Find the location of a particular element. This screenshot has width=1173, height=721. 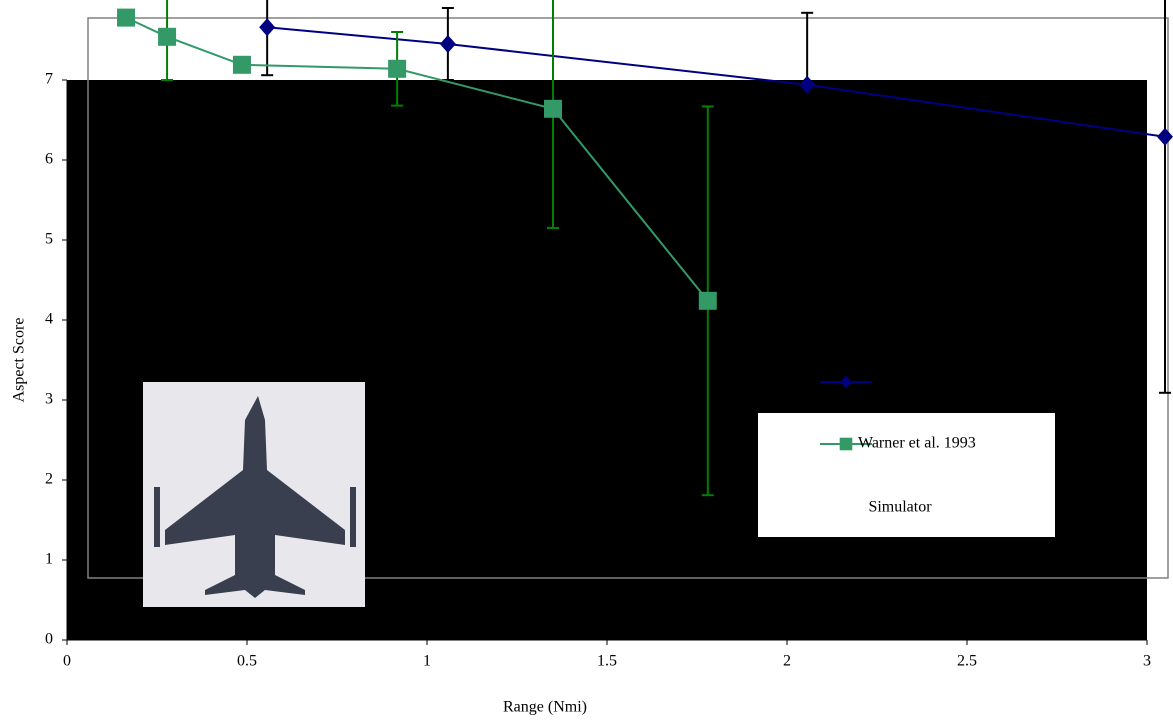

x-tick-label: 2 is located at coordinates (787, 661).